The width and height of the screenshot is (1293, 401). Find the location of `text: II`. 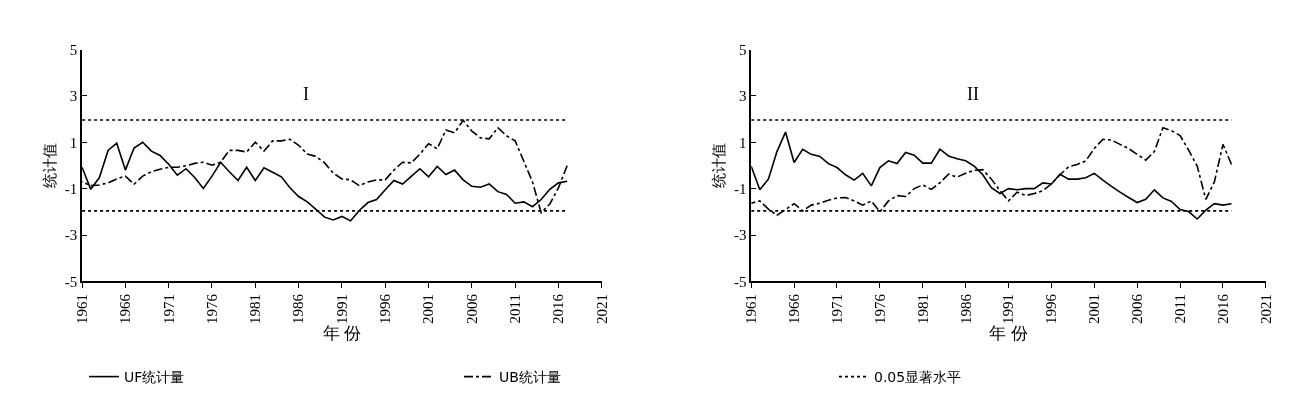

text: II is located at coordinates (973, 94).